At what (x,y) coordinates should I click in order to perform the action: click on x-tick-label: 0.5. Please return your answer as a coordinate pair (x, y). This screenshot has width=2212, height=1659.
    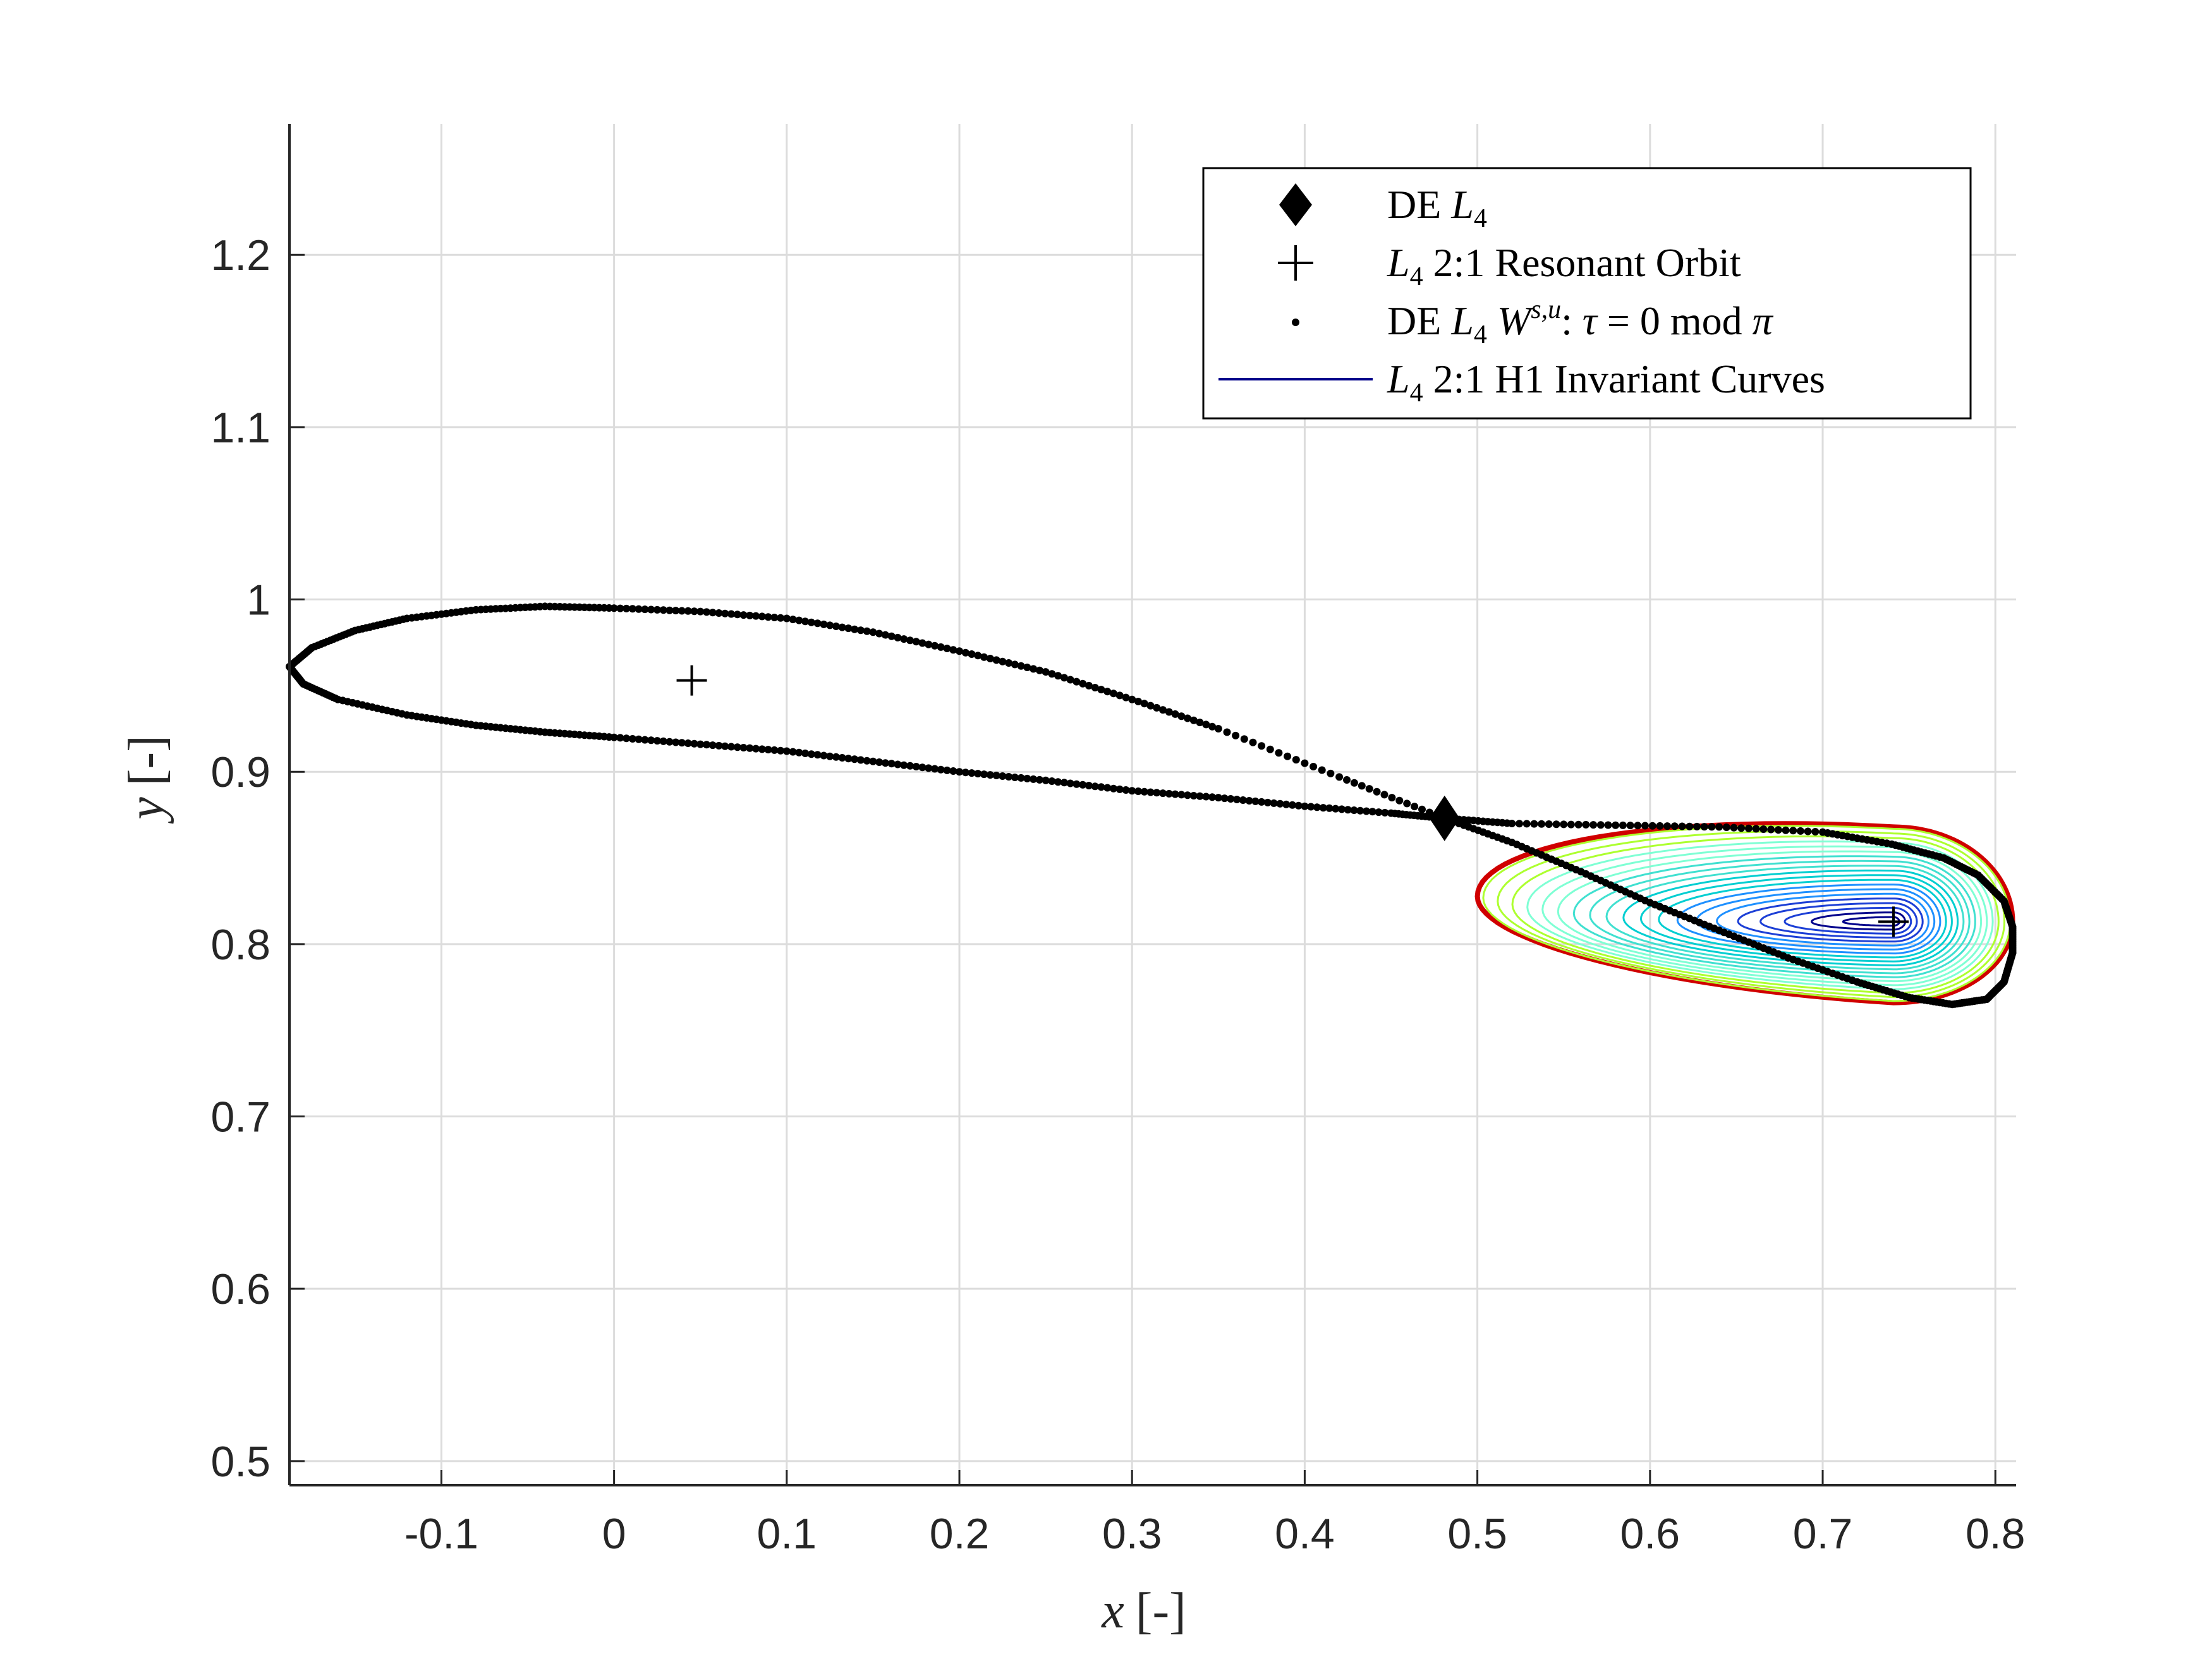
    Looking at the image, I should click on (1477, 1534).